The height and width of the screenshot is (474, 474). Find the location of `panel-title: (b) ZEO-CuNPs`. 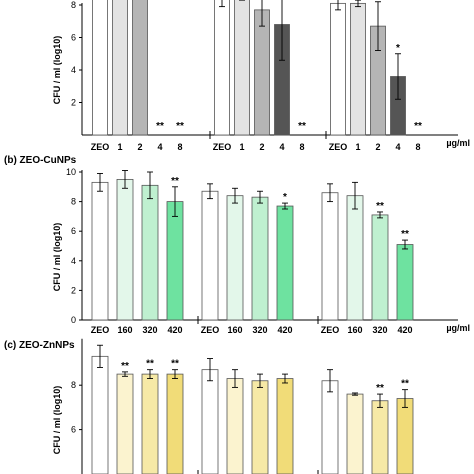

panel-title: (b) ZEO-CuNPs is located at coordinates (40, 160).